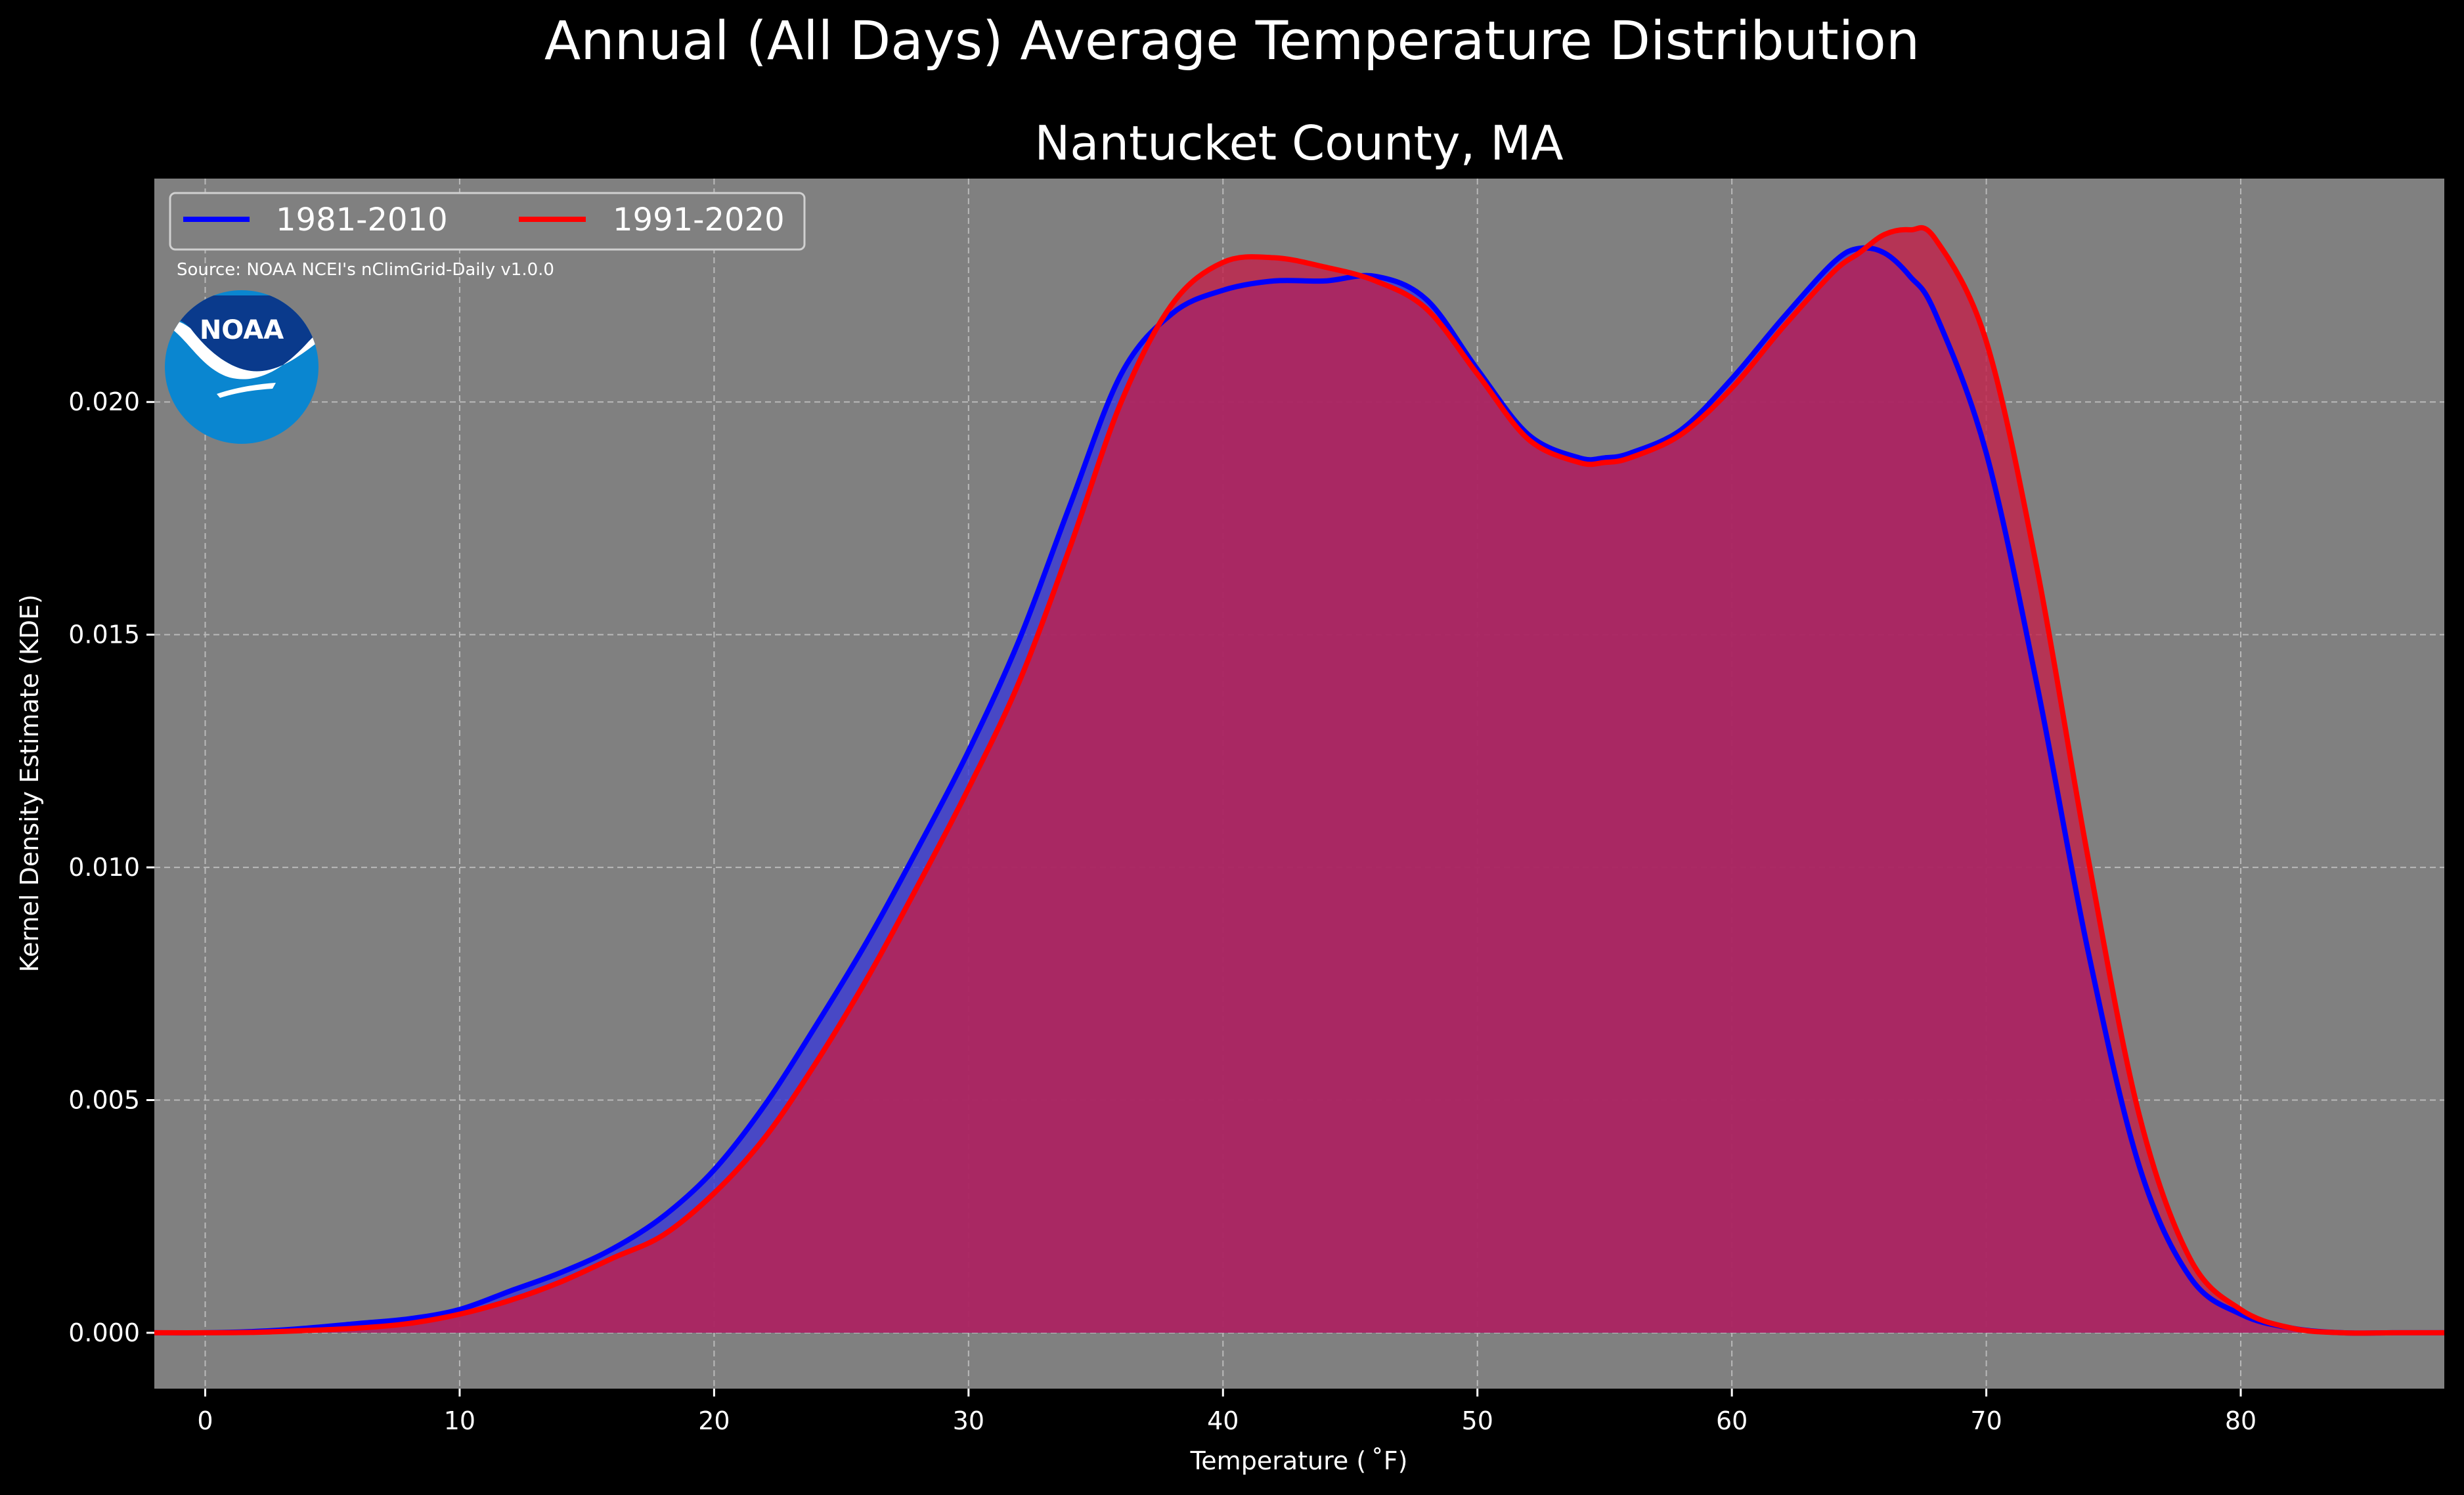 This screenshot has width=2464, height=1495. What do you see at coordinates (29, 783) in the screenshot?
I see `y-axis-label: Kernel Density Estimate (KDE)` at bounding box center [29, 783].